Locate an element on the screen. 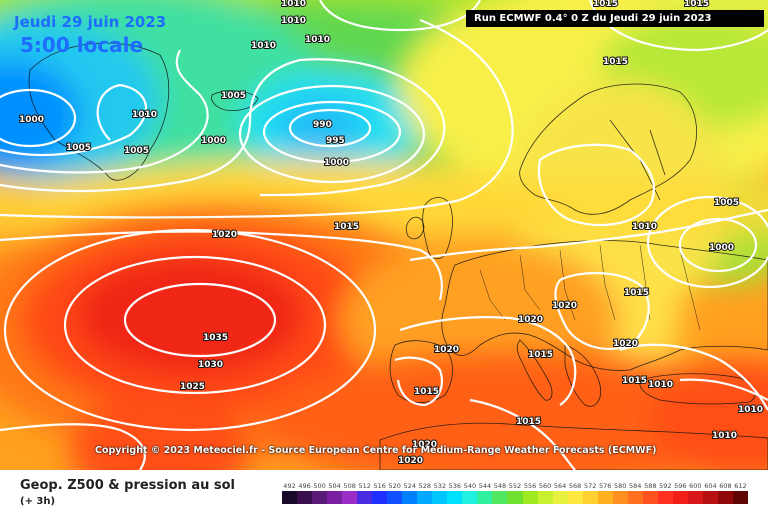  isobar-label: 1030 is located at coordinates (210, 365).